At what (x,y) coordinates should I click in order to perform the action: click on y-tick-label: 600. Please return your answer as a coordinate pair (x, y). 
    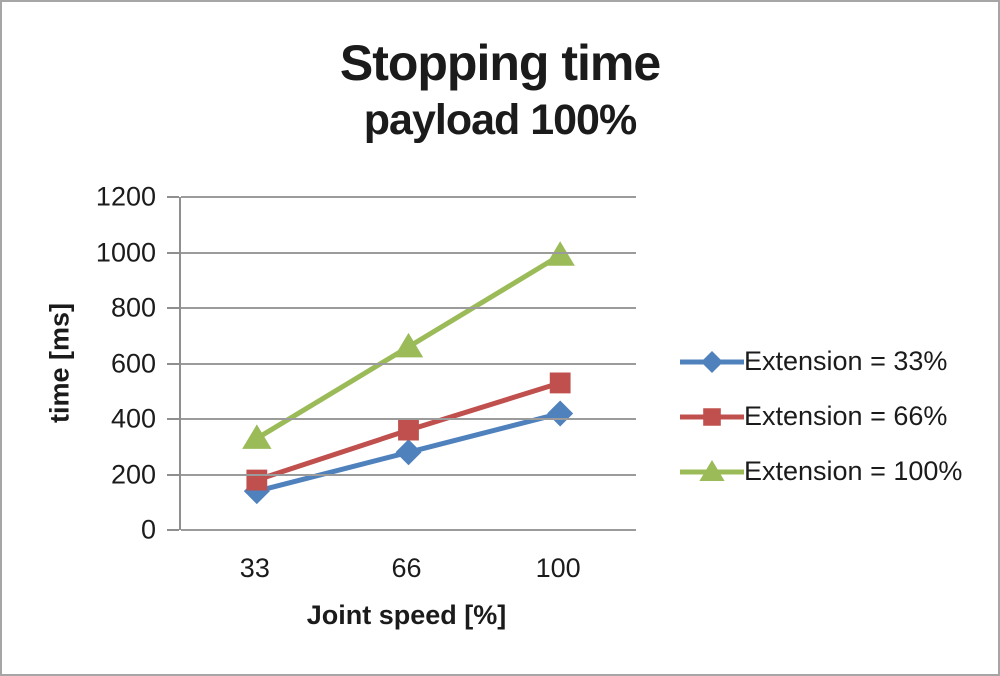
    Looking at the image, I should click on (133, 363).